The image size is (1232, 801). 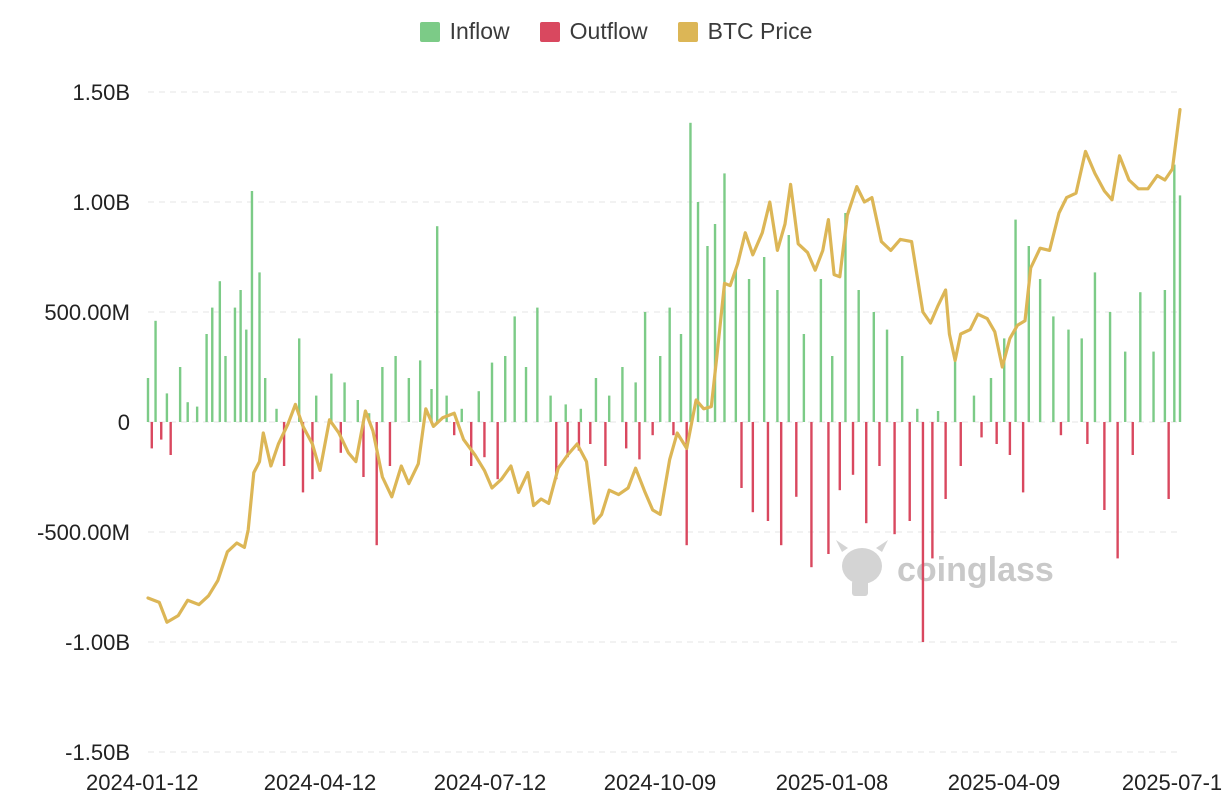 What do you see at coordinates (660, 782) in the screenshot?
I see `x-tick-label: 2024-10-09` at bounding box center [660, 782].